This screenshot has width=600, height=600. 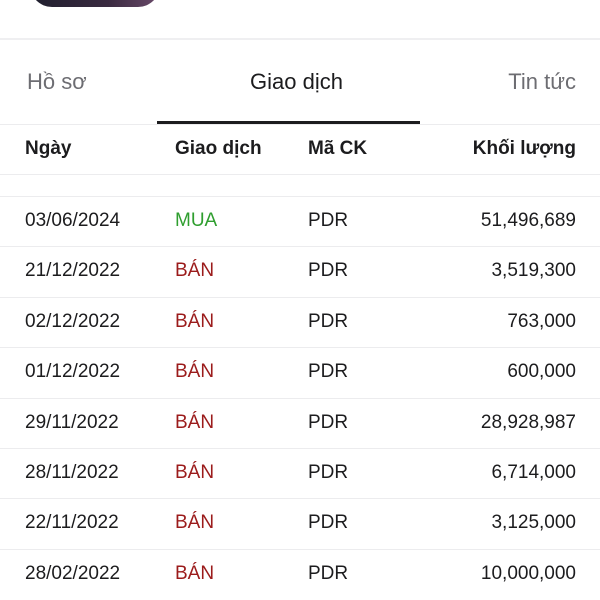 What do you see at coordinates (524, 148) in the screenshot?
I see `header-volume: Khối lượng` at bounding box center [524, 148].